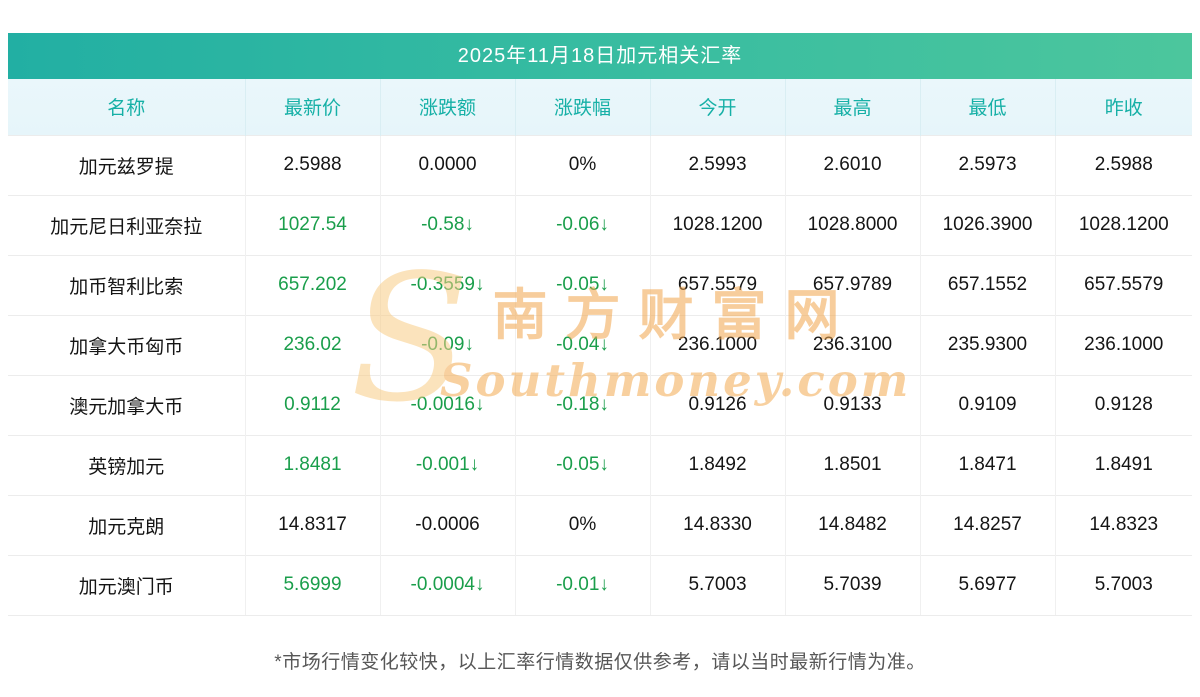 This screenshot has height=697, width=1200. I want to click on cell-high: 14.8482, so click(852, 524).